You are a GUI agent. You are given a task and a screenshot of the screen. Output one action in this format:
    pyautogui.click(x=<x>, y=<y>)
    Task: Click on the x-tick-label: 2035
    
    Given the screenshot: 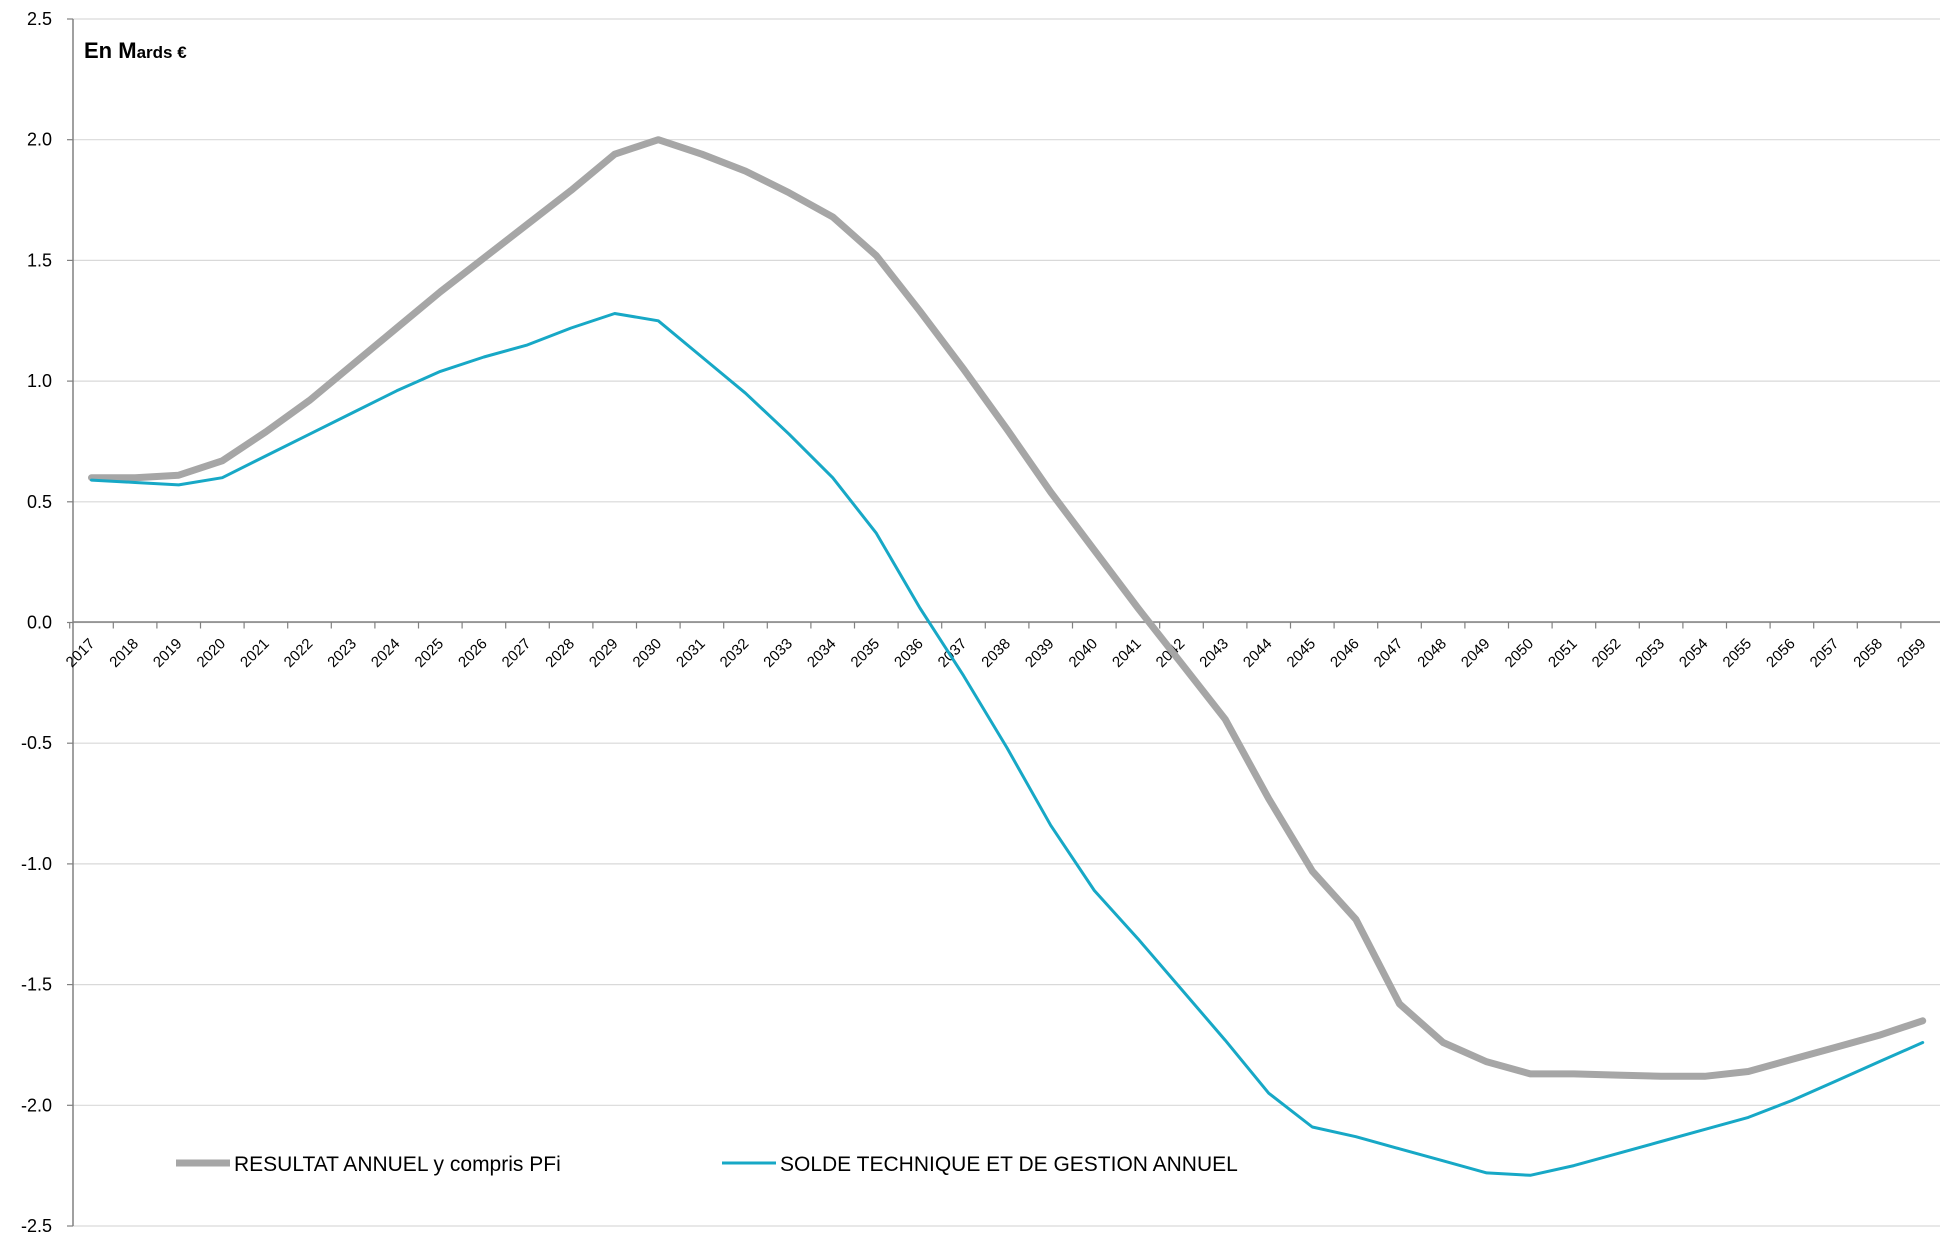 What is the action you would take?
    pyautogui.click(x=866, y=653)
    